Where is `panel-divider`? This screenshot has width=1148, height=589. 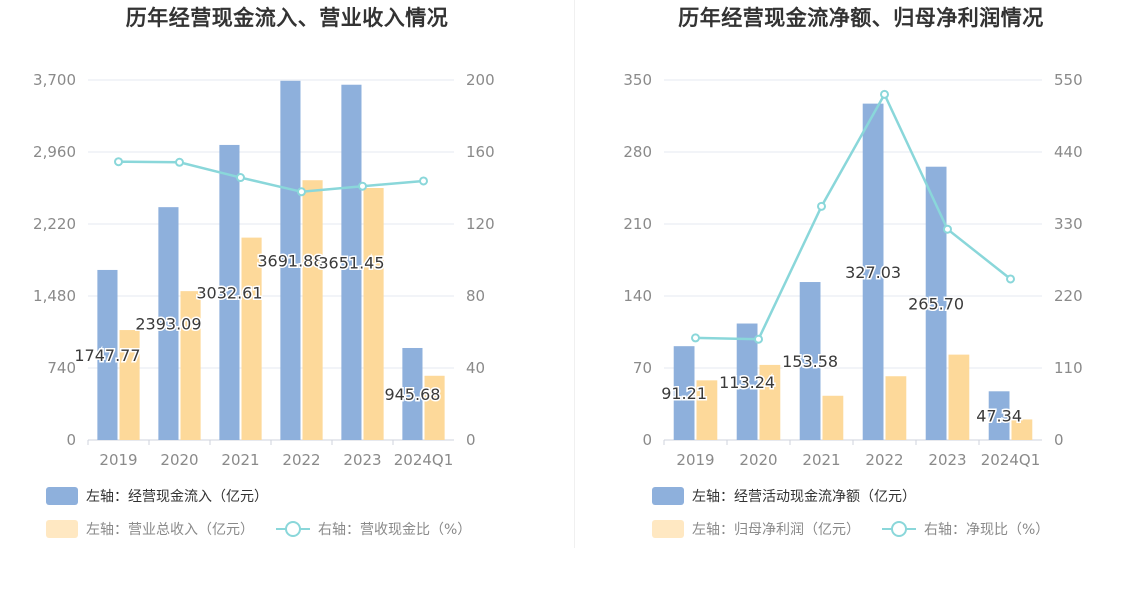 panel-divider is located at coordinates (574, 274).